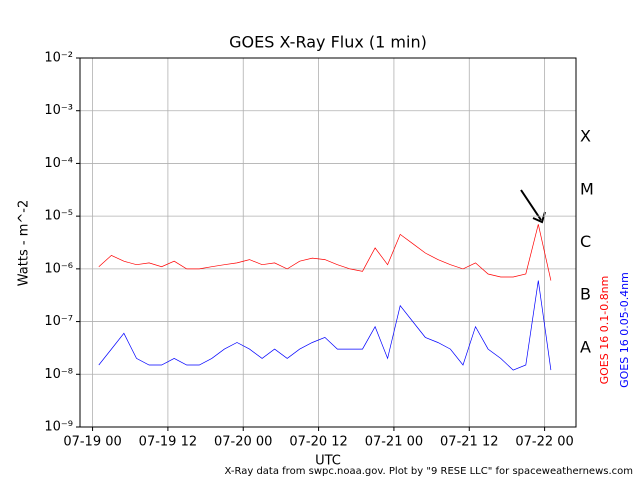 The height and width of the screenshot is (480, 640). What do you see at coordinates (168, 442) in the screenshot?
I see `x-tick-label: 07-19 12` at bounding box center [168, 442].